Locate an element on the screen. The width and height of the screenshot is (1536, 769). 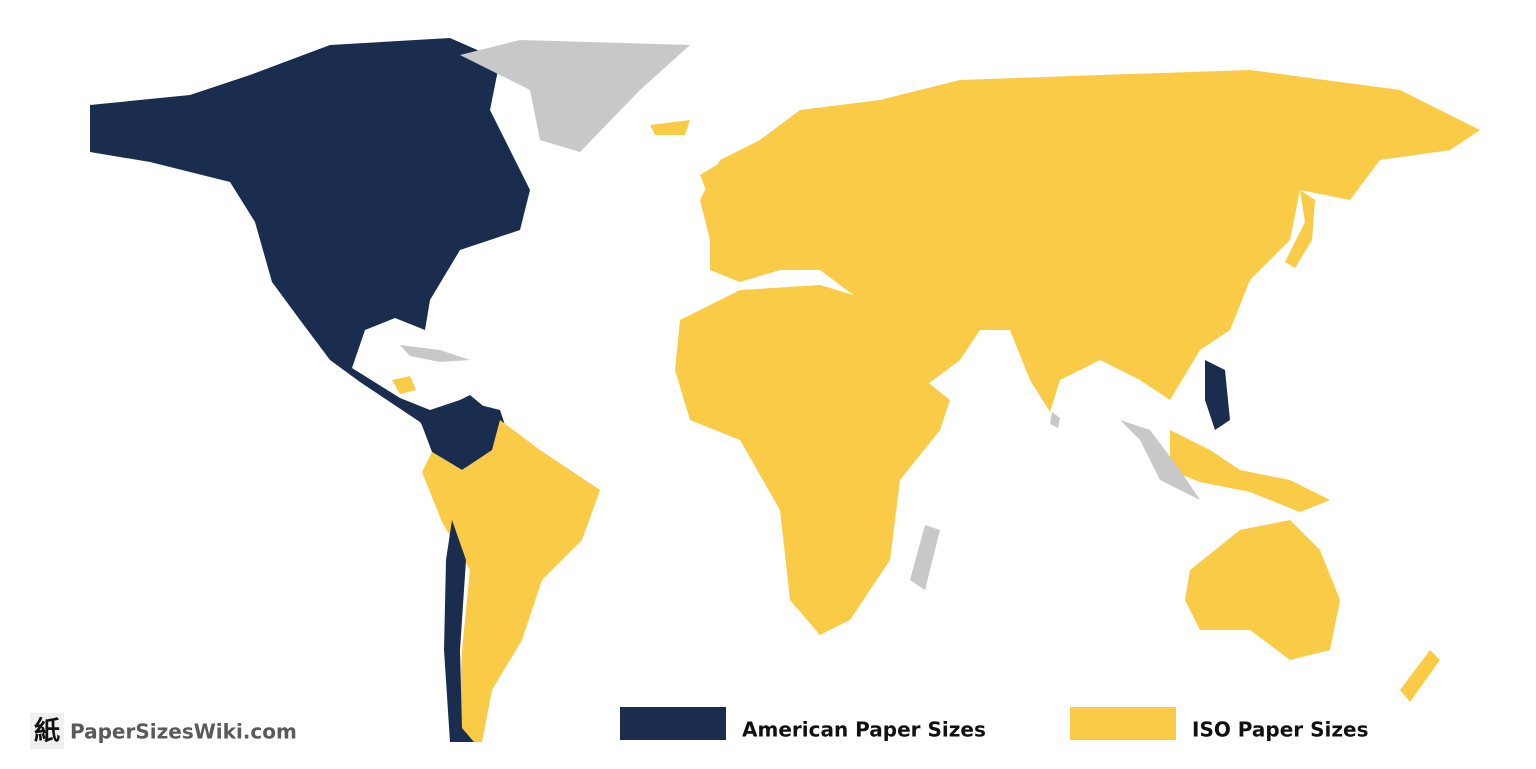
chile is located at coordinates (459, 631).